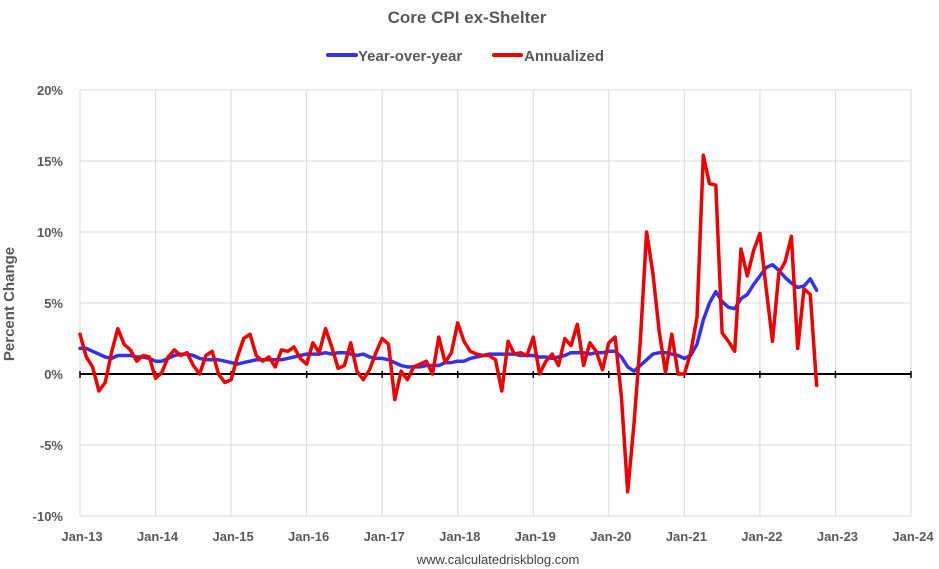  What do you see at coordinates (9, 304) in the screenshot?
I see `y-axis-label: Percent Change` at bounding box center [9, 304].